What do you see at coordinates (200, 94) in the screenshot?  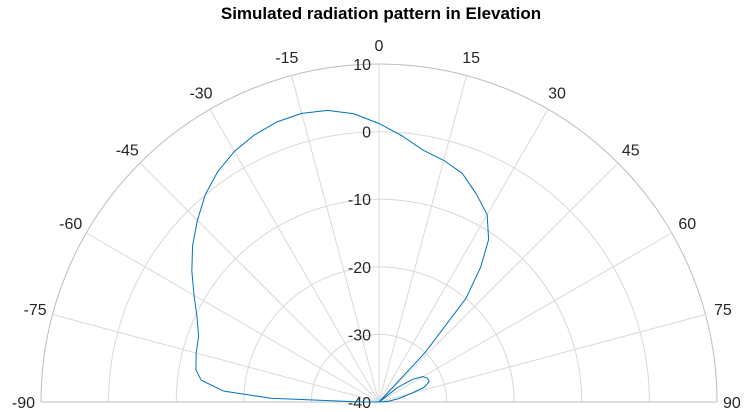 I see `theta-tick-label: -30` at bounding box center [200, 94].